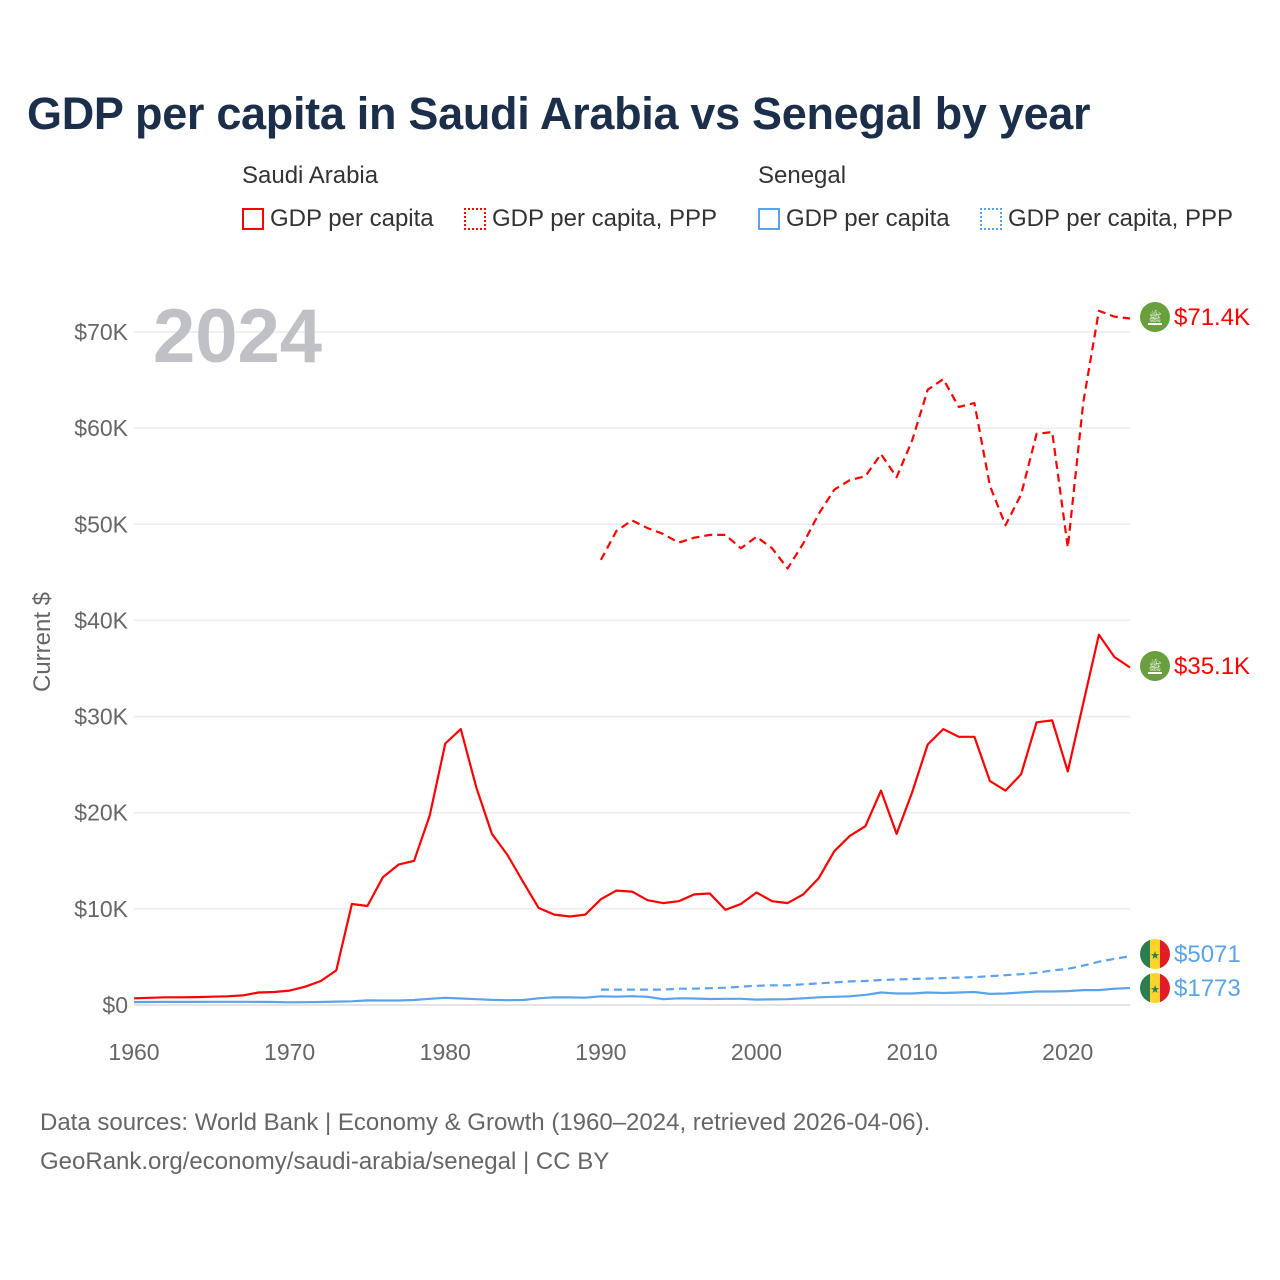 The height and width of the screenshot is (1280, 1280). I want to click on end-label-saudi-ppp: $71.4K, so click(1212, 317).